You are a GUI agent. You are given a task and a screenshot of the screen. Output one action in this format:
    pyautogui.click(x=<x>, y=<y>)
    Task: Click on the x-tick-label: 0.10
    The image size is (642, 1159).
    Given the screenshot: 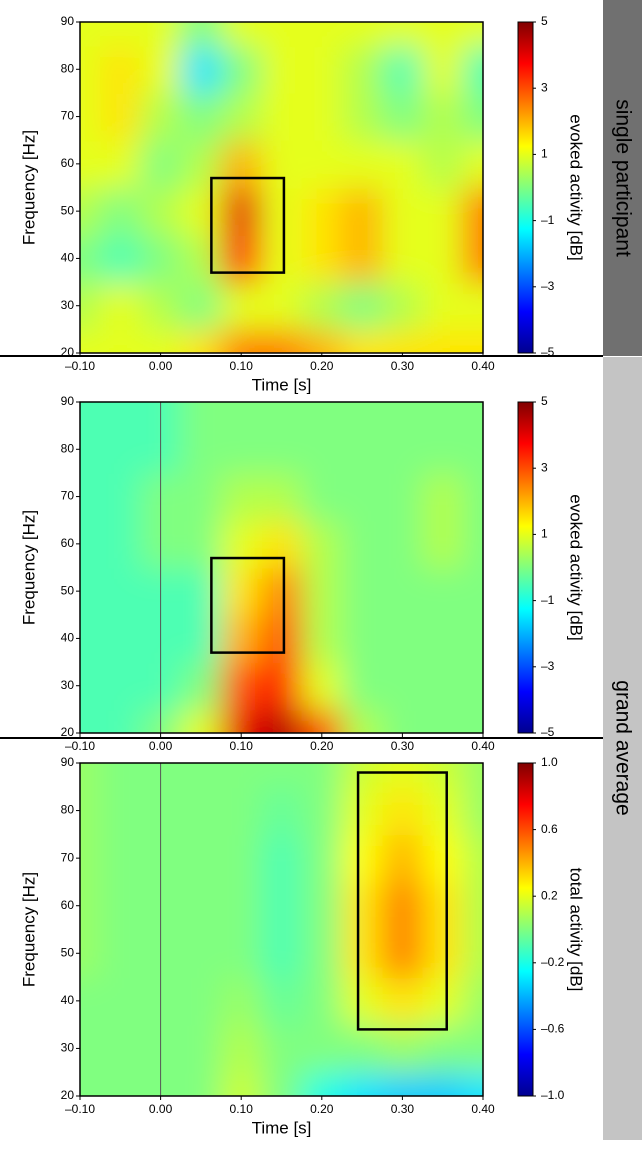 What is the action you would take?
    pyautogui.click(x=242, y=366)
    